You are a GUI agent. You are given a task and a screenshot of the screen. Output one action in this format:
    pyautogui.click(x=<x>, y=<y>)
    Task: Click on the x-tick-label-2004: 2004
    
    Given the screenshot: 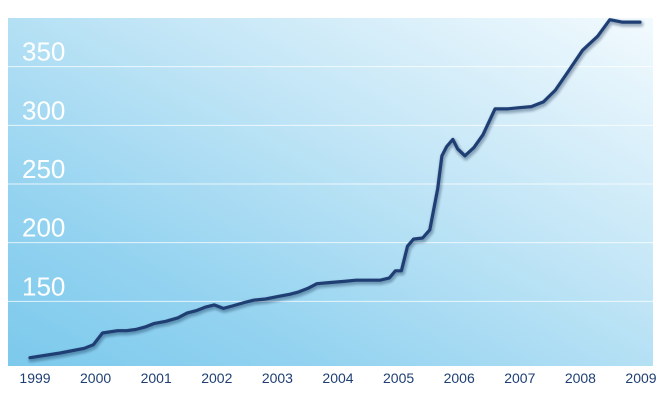 What is the action you would take?
    pyautogui.click(x=337, y=378)
    